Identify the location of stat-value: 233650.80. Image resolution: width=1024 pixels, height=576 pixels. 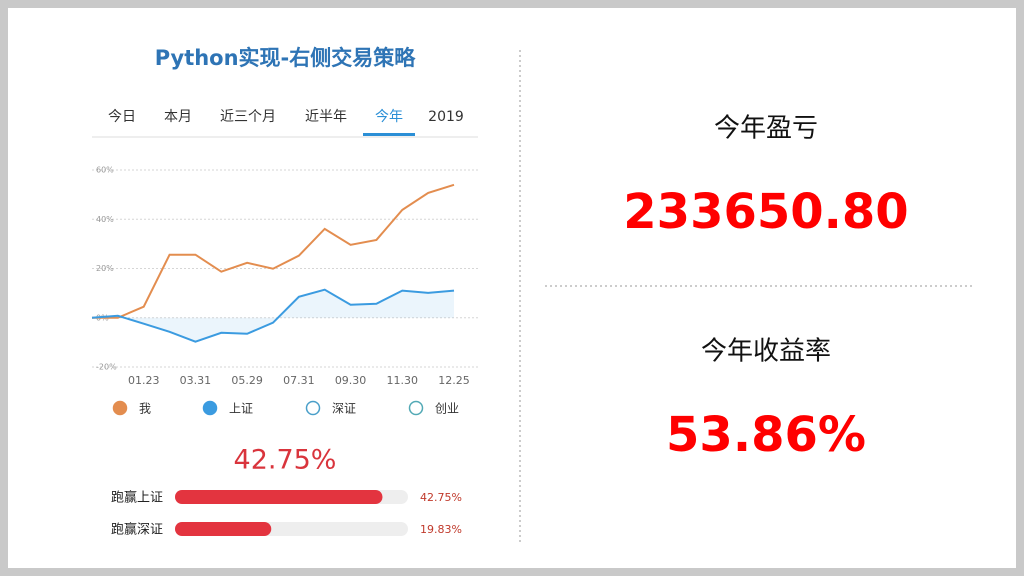
(765, 212).